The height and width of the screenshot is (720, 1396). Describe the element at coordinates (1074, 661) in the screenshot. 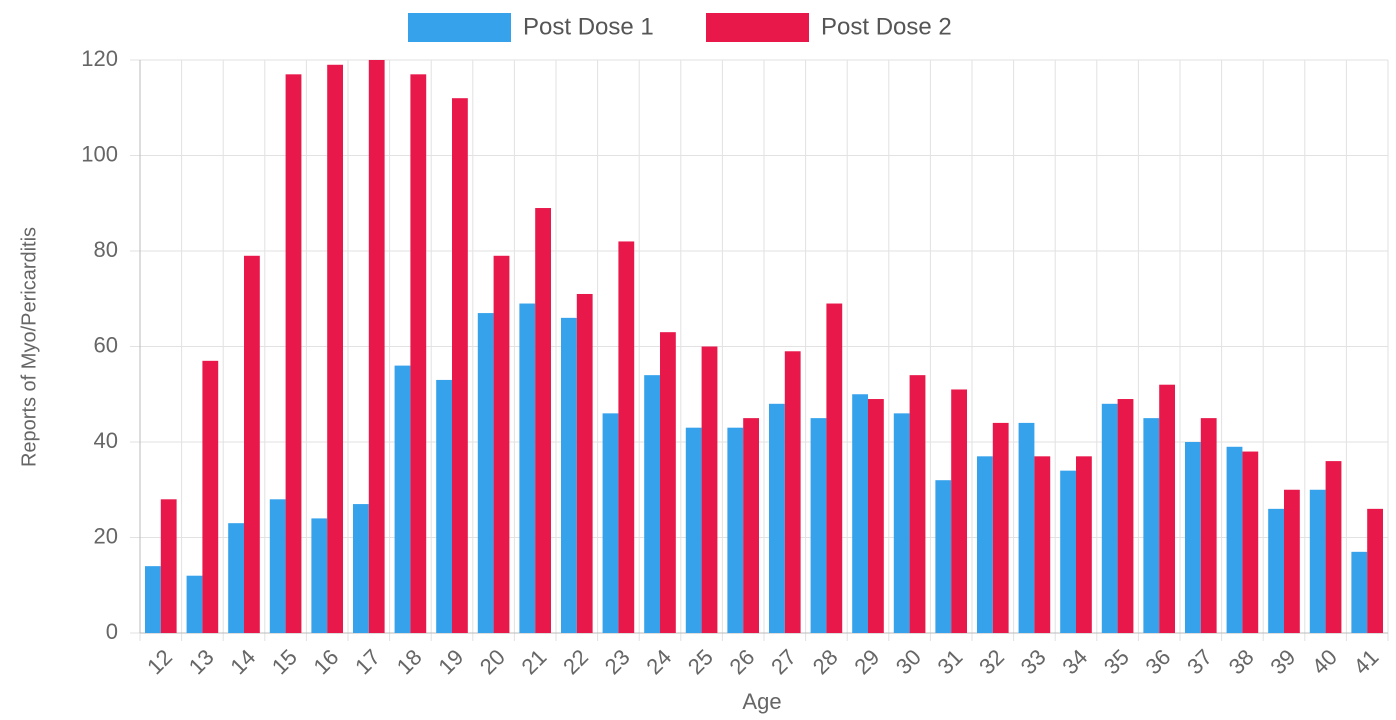

I see `x-tick-label: 34` at that location.